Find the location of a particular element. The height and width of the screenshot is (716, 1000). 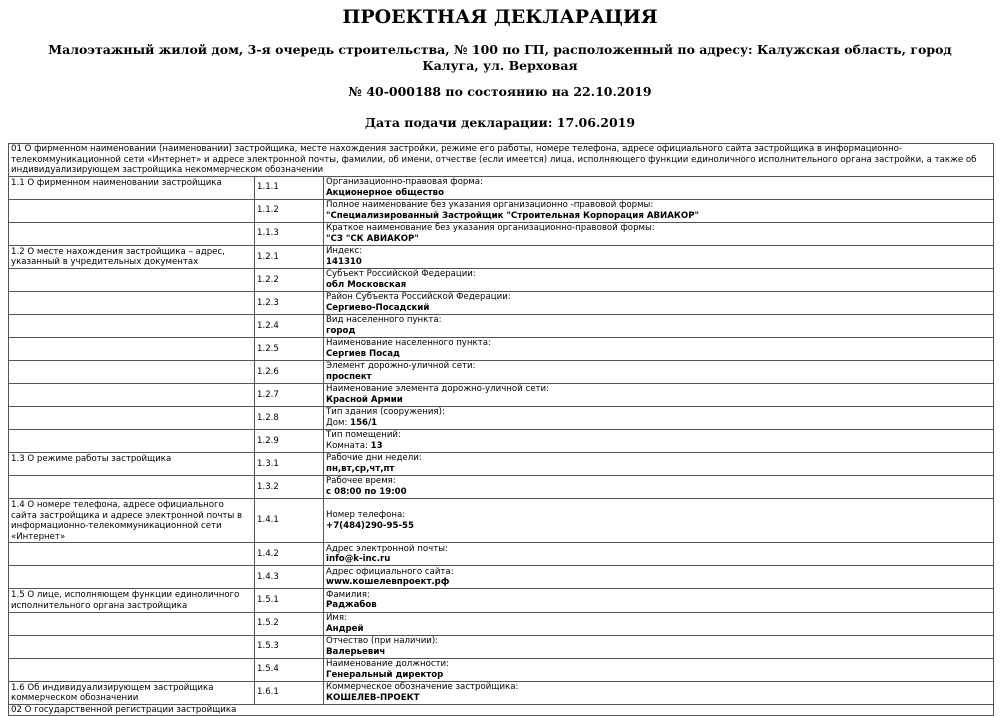

field-label: Субъект Российской Федерации: is located at coordinates (401, 274).